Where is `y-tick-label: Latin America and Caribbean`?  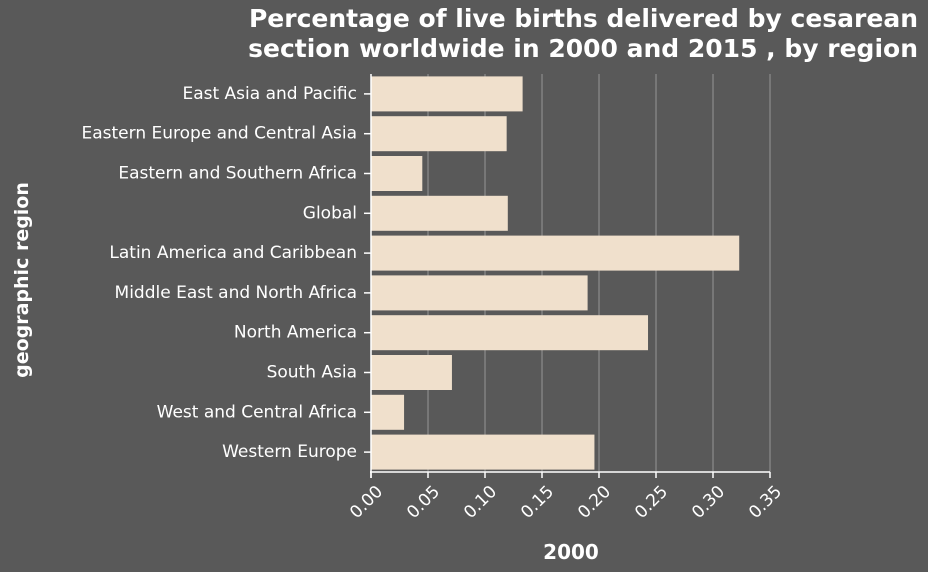
y-tick-label: Latin America and Caribbean is located at coordinates (233, 253).